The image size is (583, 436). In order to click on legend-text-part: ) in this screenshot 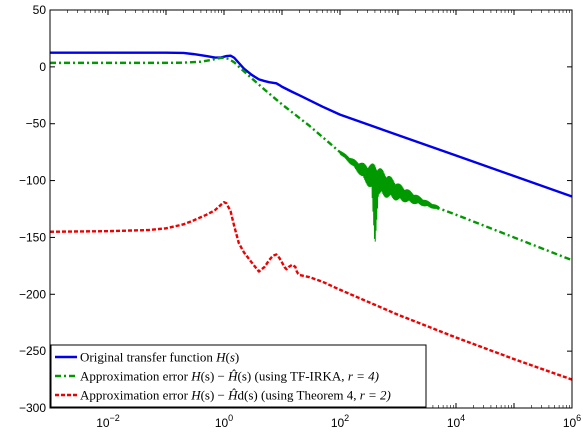, I will do `click(237, 357)`.